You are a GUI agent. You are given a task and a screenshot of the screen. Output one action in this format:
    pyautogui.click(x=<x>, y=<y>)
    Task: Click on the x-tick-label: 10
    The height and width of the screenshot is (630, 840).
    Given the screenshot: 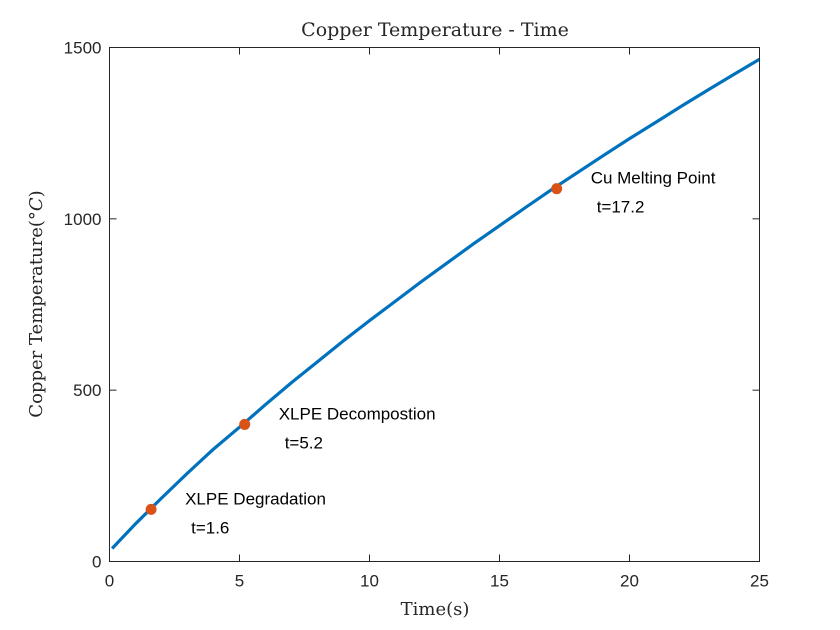 What is the action you would take?
    pyautogui.click(x=369, y=581)
    